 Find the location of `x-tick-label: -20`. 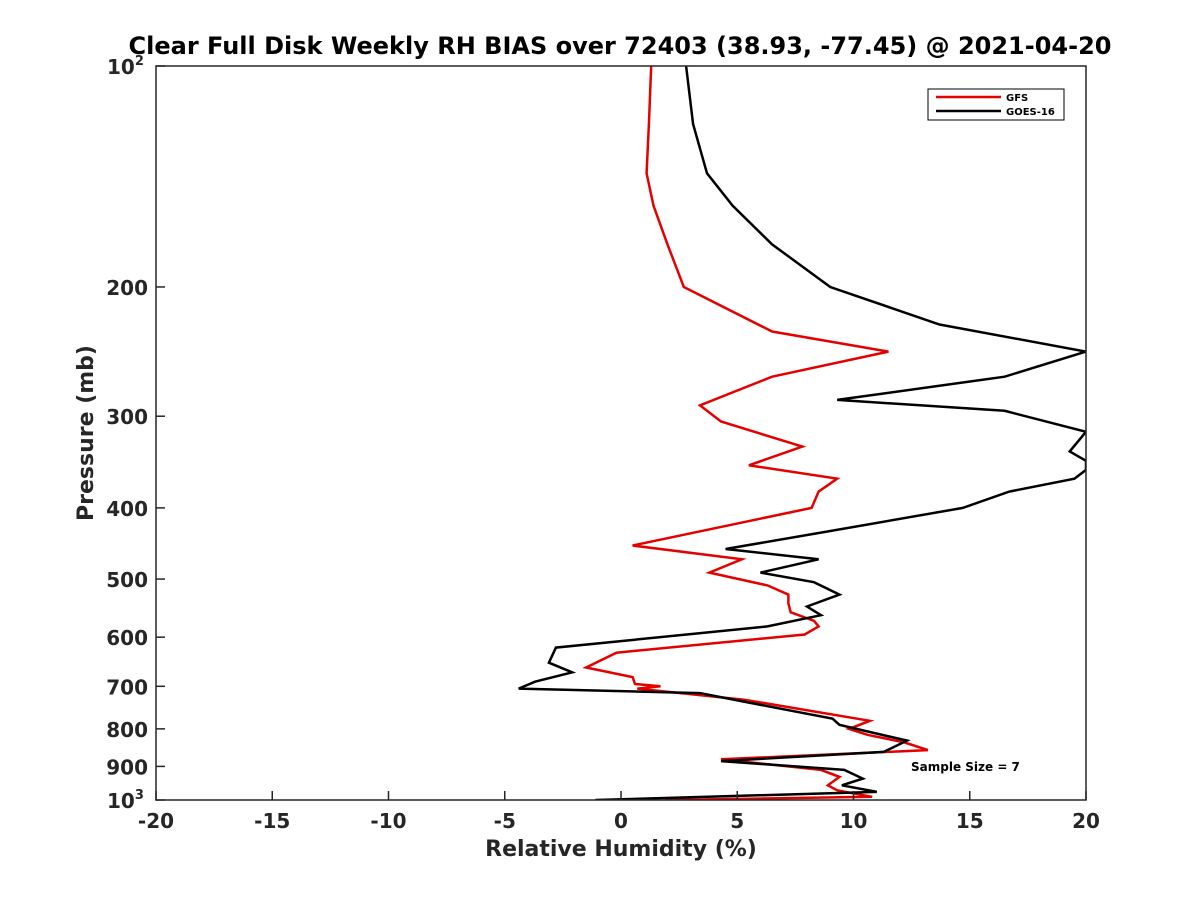

x-tick-label: -20 is located at coordinates (156, 821).